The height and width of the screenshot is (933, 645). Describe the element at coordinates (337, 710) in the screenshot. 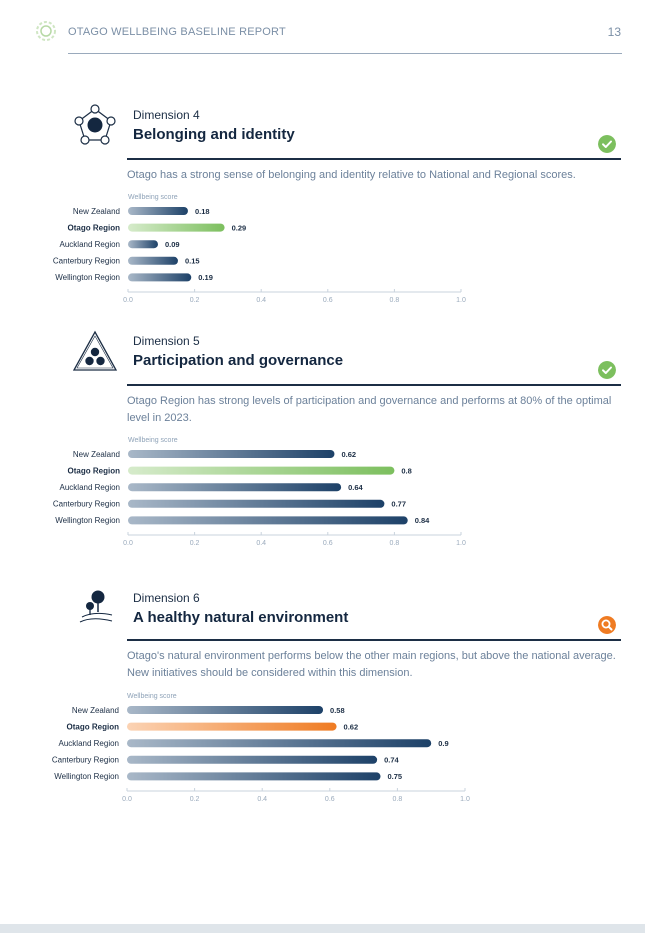

I see `value-label: 0.58` at that location.